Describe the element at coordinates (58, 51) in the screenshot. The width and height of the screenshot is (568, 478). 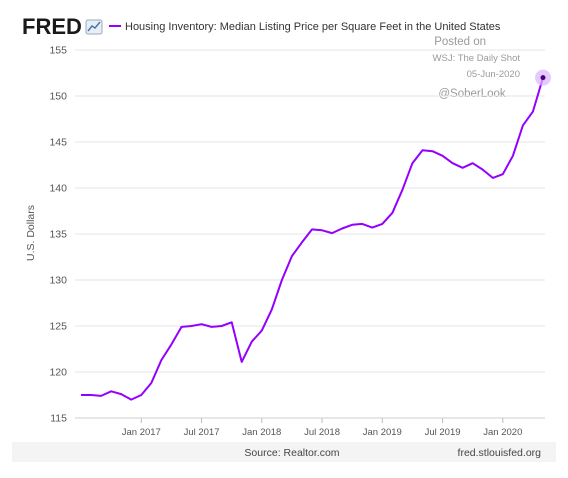
I see `y-tick-label: 155` at that location.